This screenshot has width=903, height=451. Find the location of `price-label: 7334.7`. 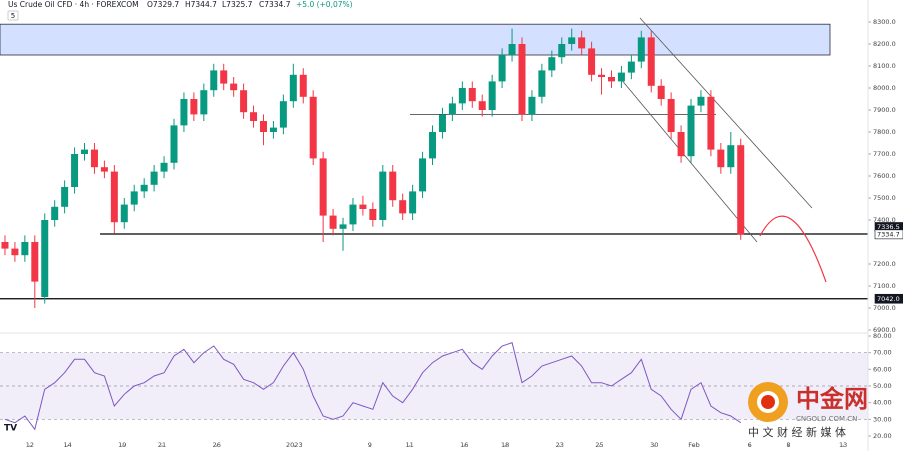

price-label: 7334.7 is located at coordinates (888, 234).